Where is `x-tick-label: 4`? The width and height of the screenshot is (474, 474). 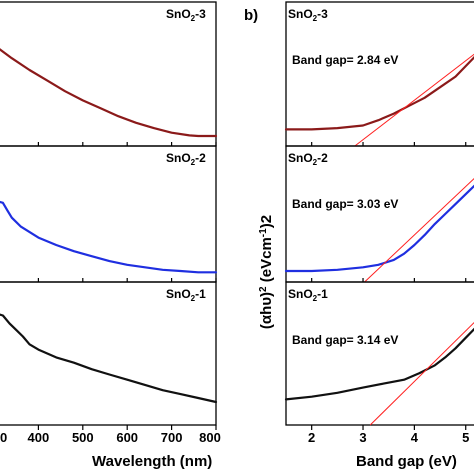
x-tick-label: 4 is located at coordinates (415, 437).